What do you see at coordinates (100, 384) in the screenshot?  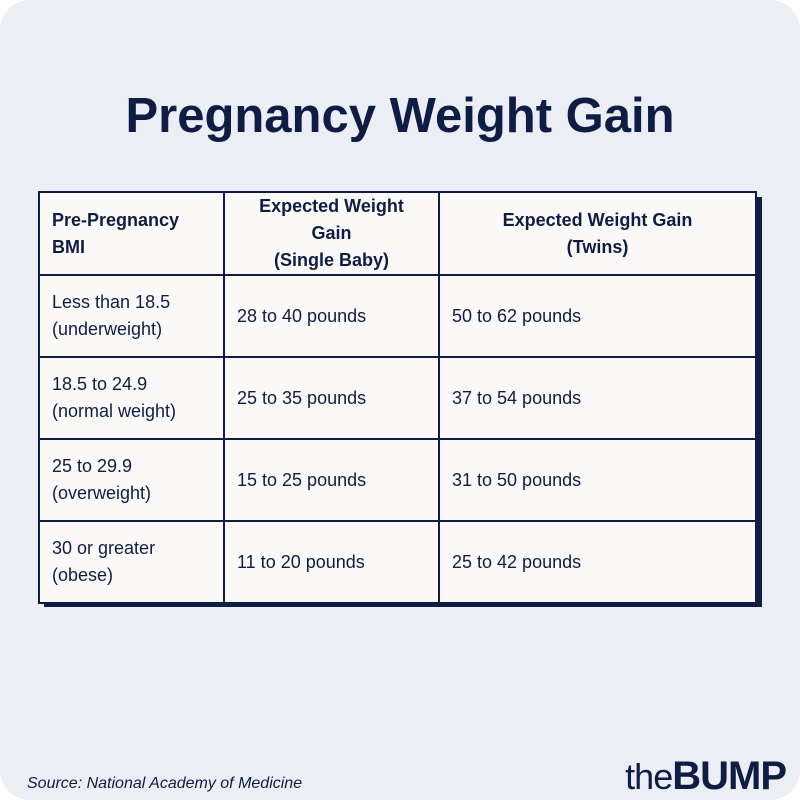 I see `bmi-range: 18.5 to 24.9` at bounding box center [100, 384].